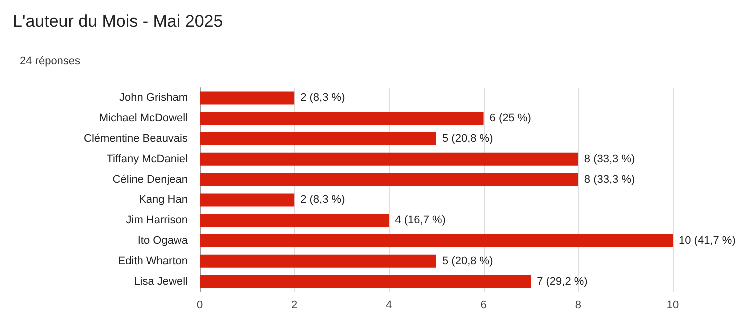 The height and width of the screenshot is (322, 752). What do you see at coordinates (163, 241) in the screenshot?
I see `y-tick-label: Ito Ogawa` at bounding box center [163, 241].